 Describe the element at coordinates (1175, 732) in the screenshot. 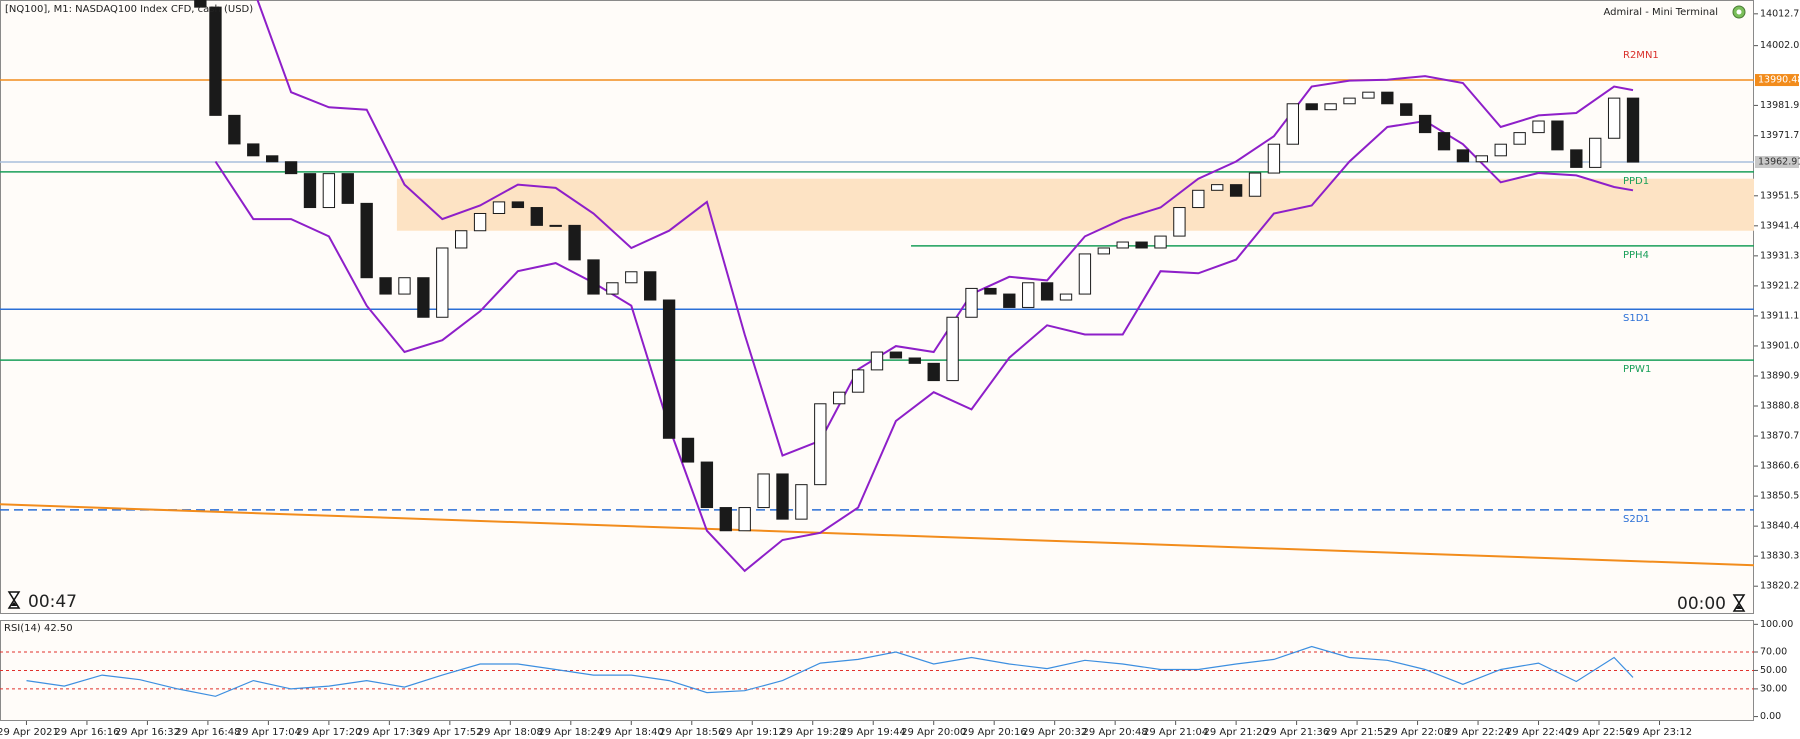

I see `x-tick-label: 29 Apr 21:04` at that location.